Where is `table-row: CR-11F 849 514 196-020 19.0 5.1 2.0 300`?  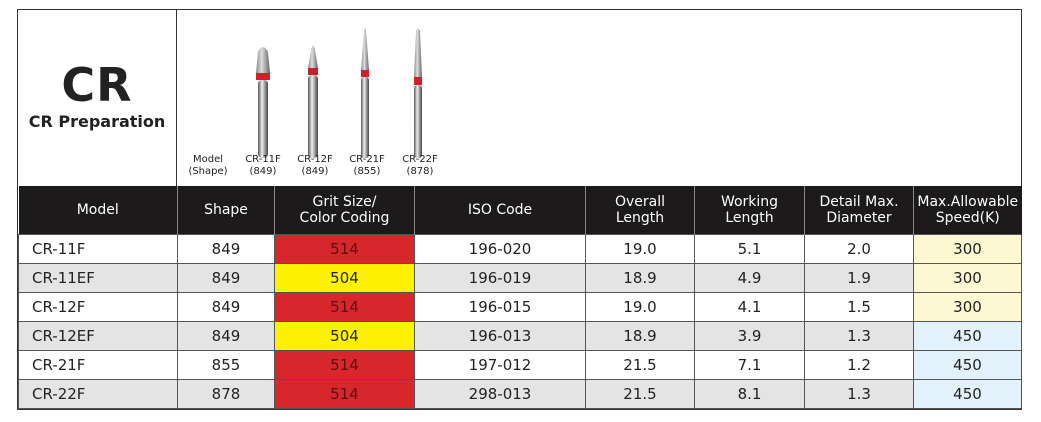
table-row: CR-11F 849 514 196-020 19.0 5.1 2.0 300 is located at coordinates (520, 249).